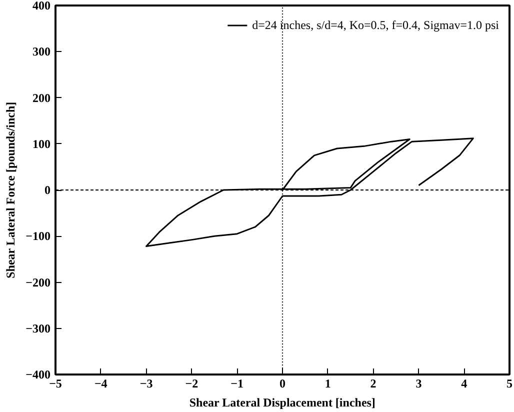 Image resolution: width=514 pixels, height=412 pixels. What do you see at coordinates (283, 383) in the screenshot?
I see `x-tick-label: 0` at bounding box center [283, 383].